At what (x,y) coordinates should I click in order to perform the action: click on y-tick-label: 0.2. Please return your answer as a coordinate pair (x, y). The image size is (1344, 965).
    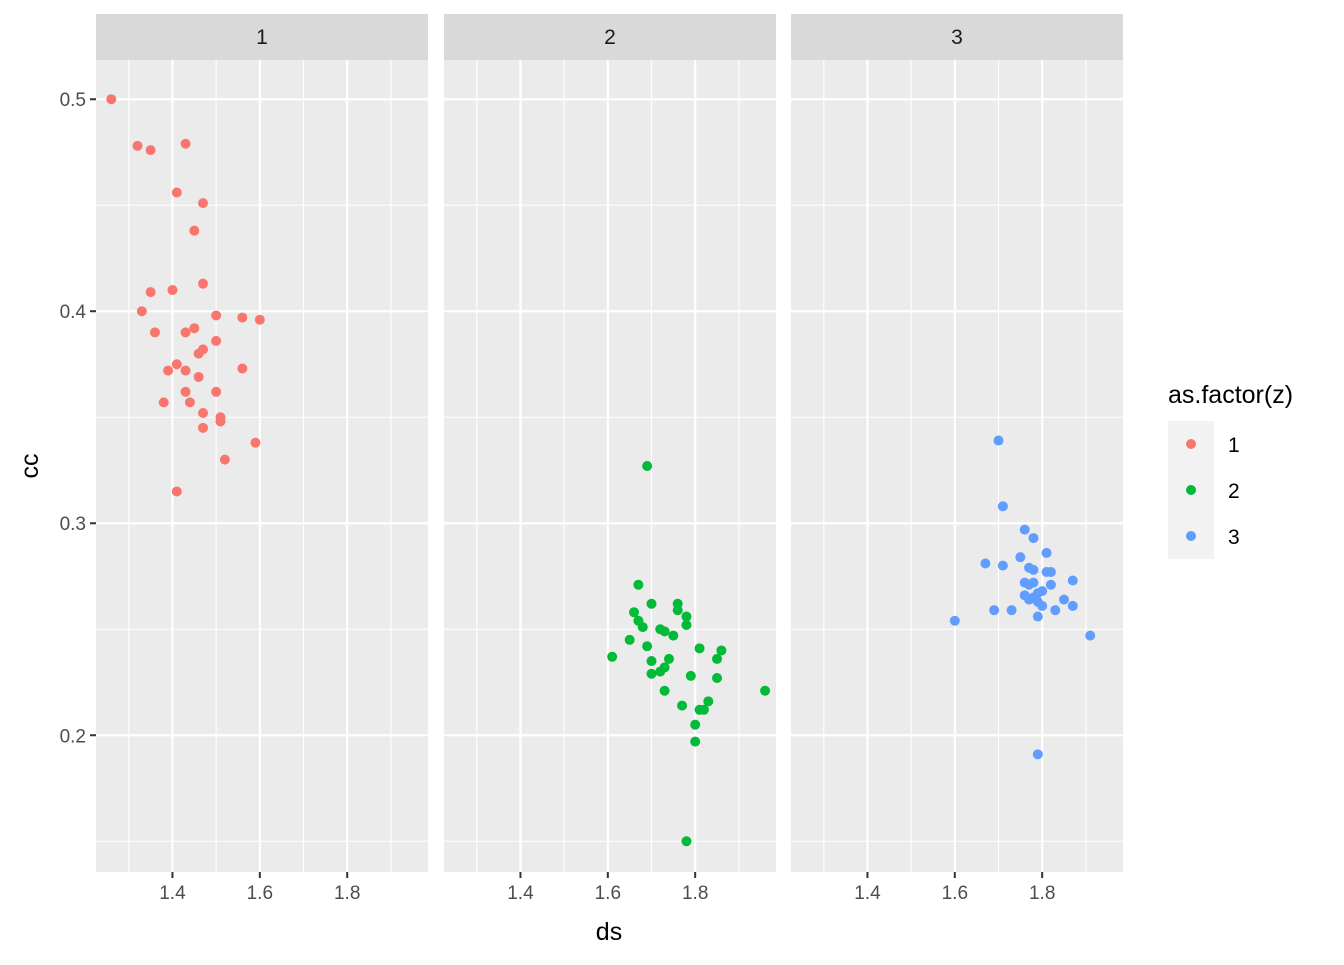
    Looking at the image, I should click on (73, 736).